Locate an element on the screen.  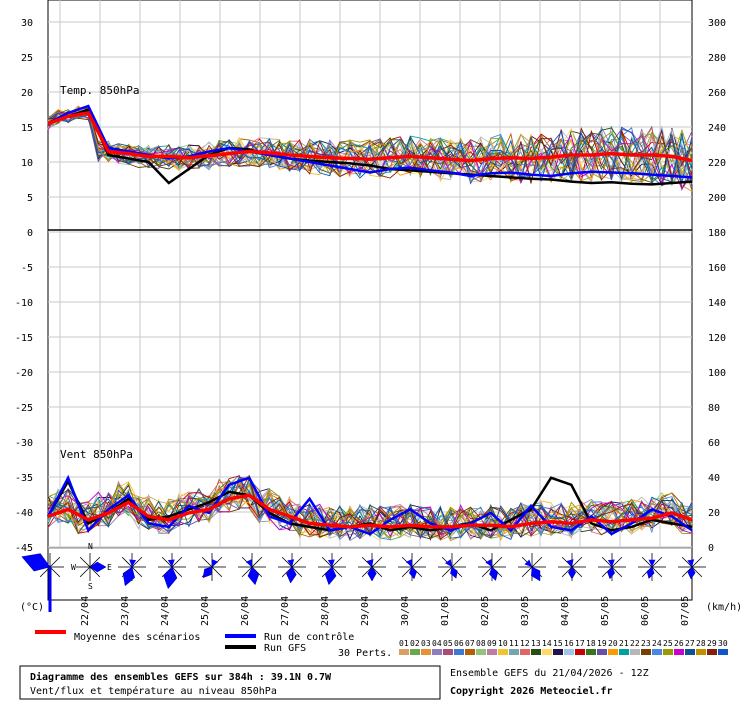
footer-copyright: Copyright 2026 Meteociel.fr is located at coordinates (531, 691).